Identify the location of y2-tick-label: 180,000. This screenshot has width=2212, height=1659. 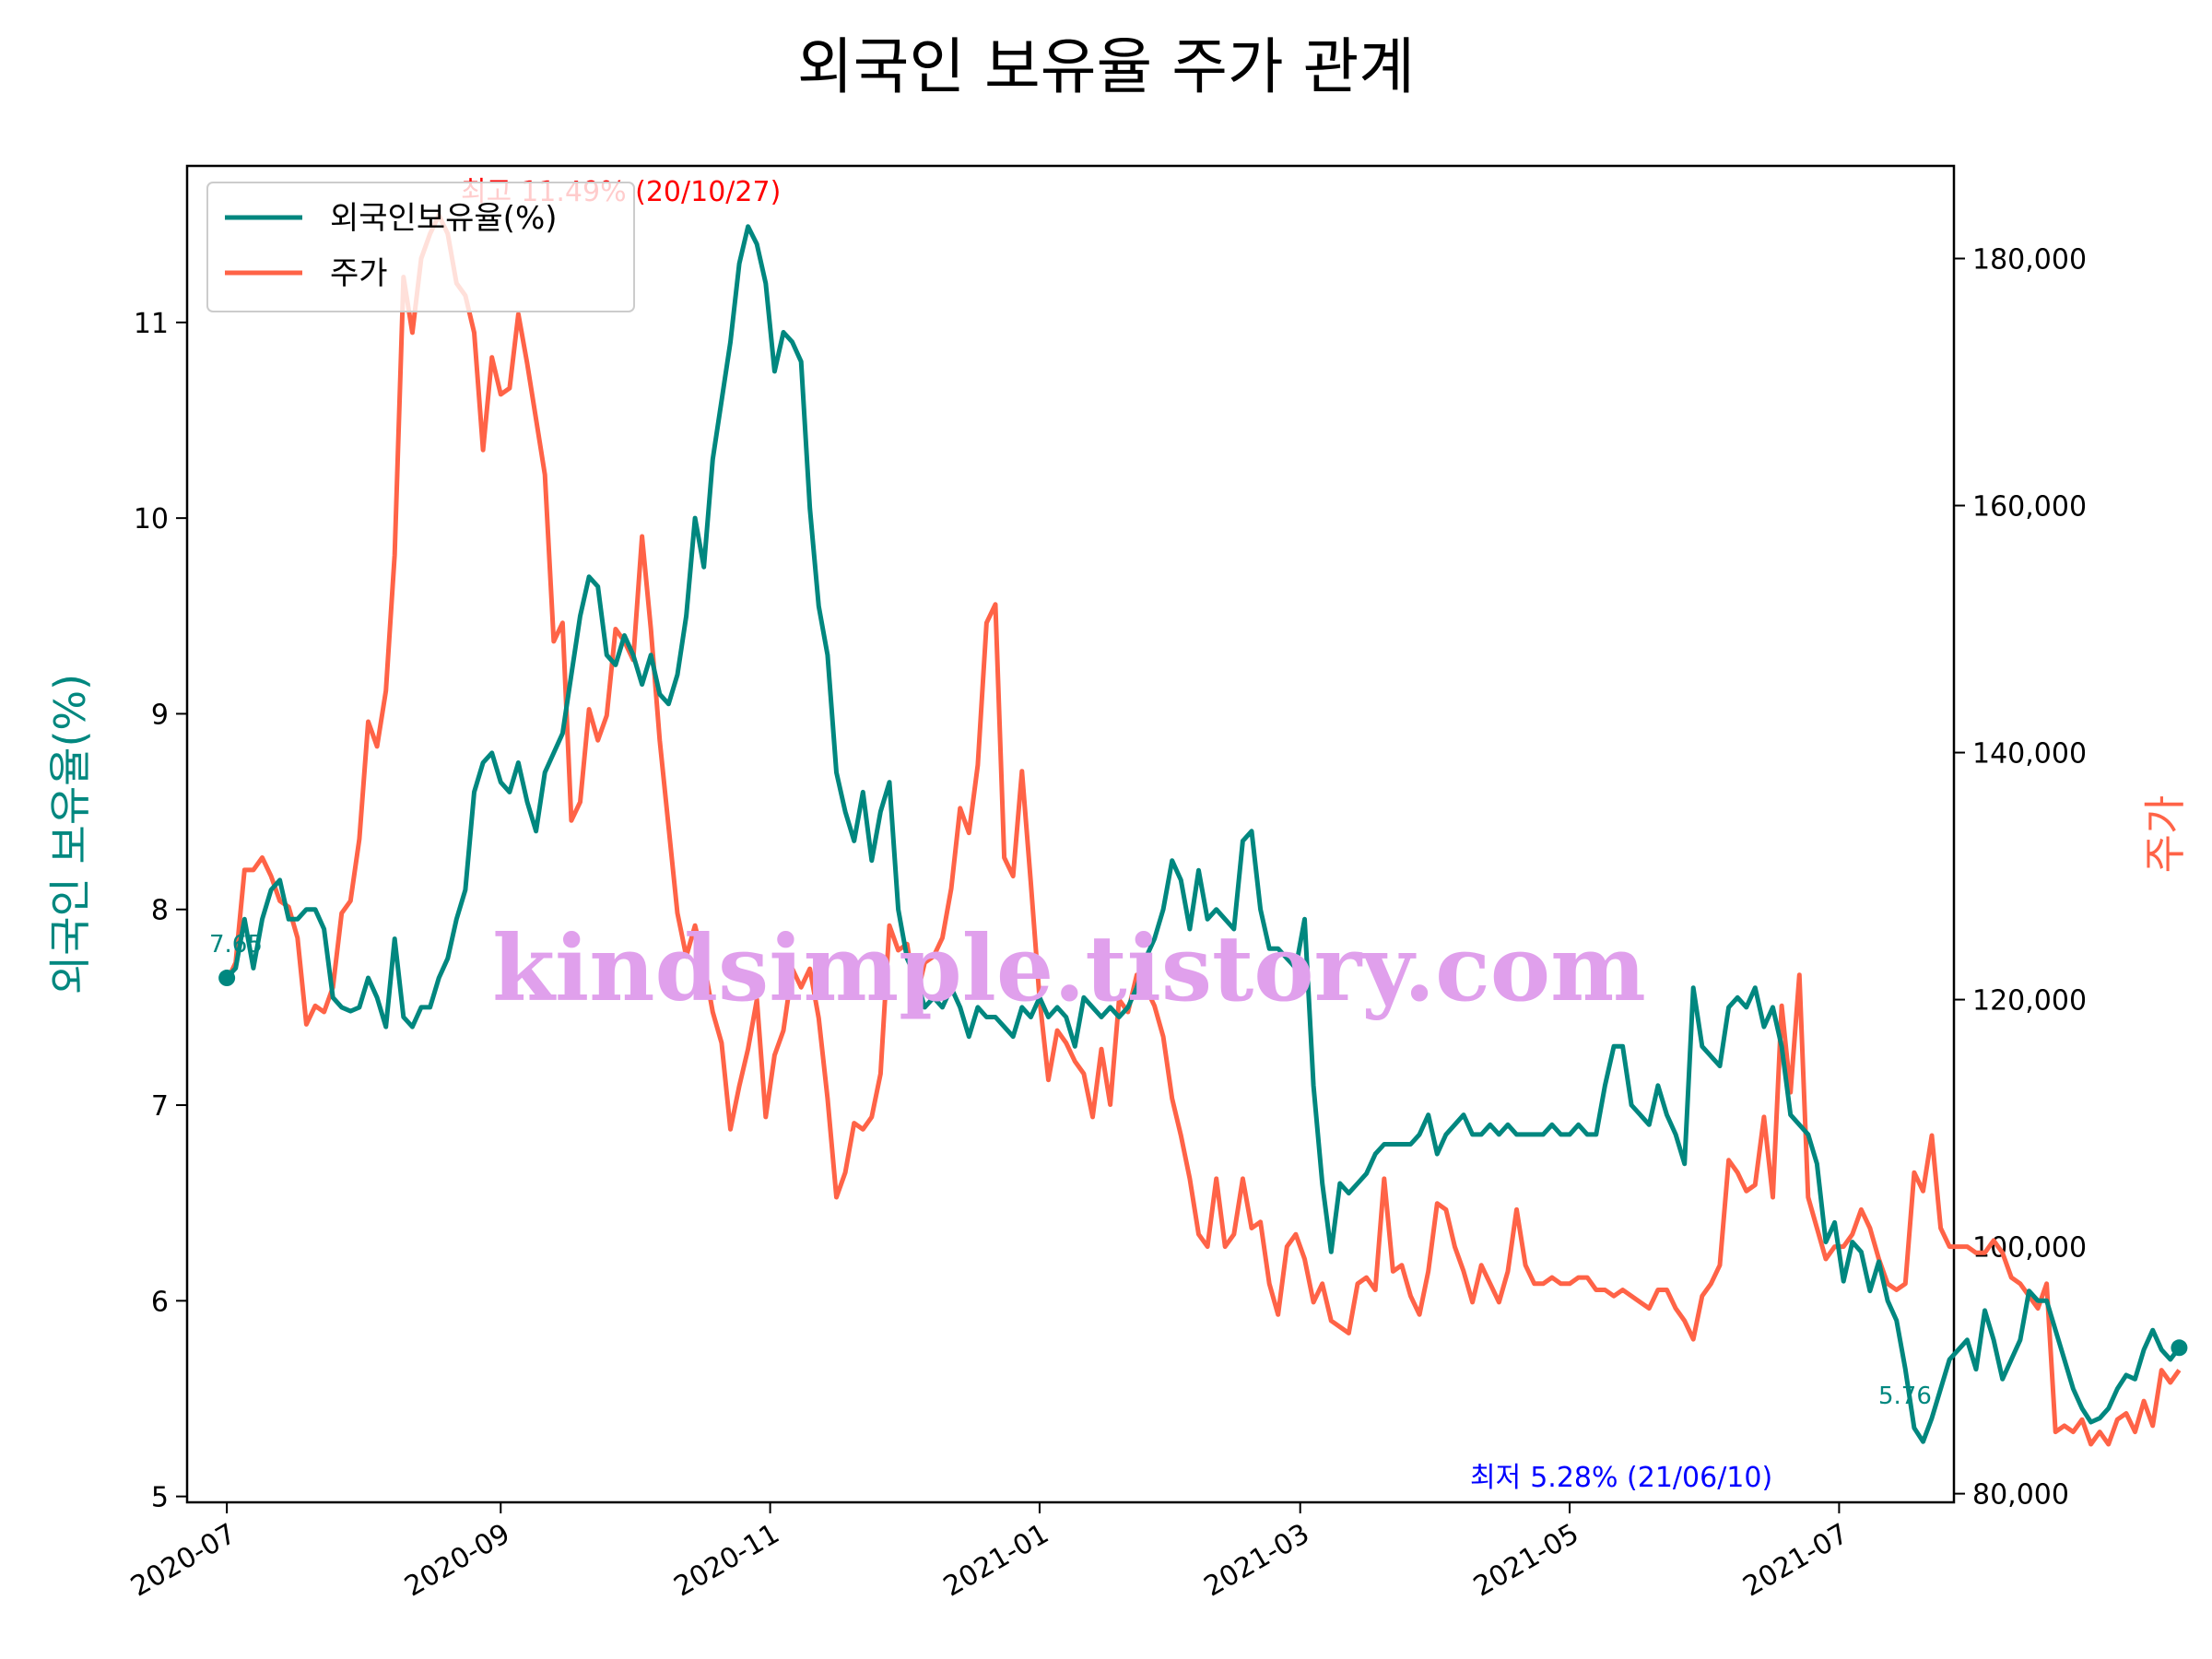
(2029, 260).